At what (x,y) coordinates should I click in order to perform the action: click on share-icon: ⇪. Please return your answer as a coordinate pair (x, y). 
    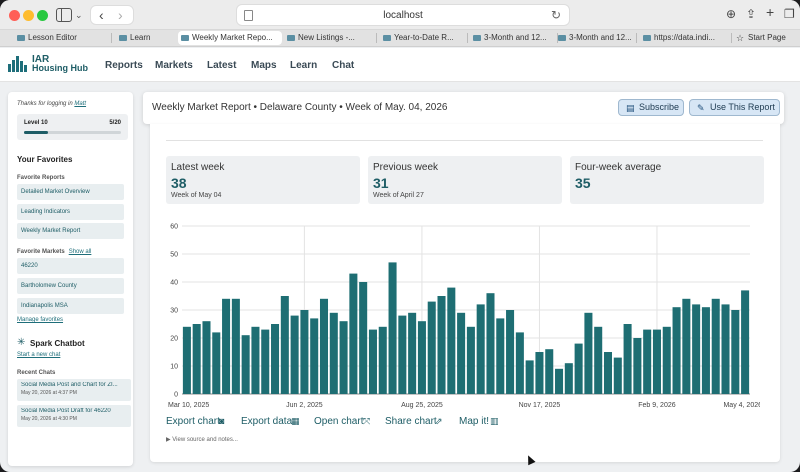
    Looking at the image, I should click on (751, 14).